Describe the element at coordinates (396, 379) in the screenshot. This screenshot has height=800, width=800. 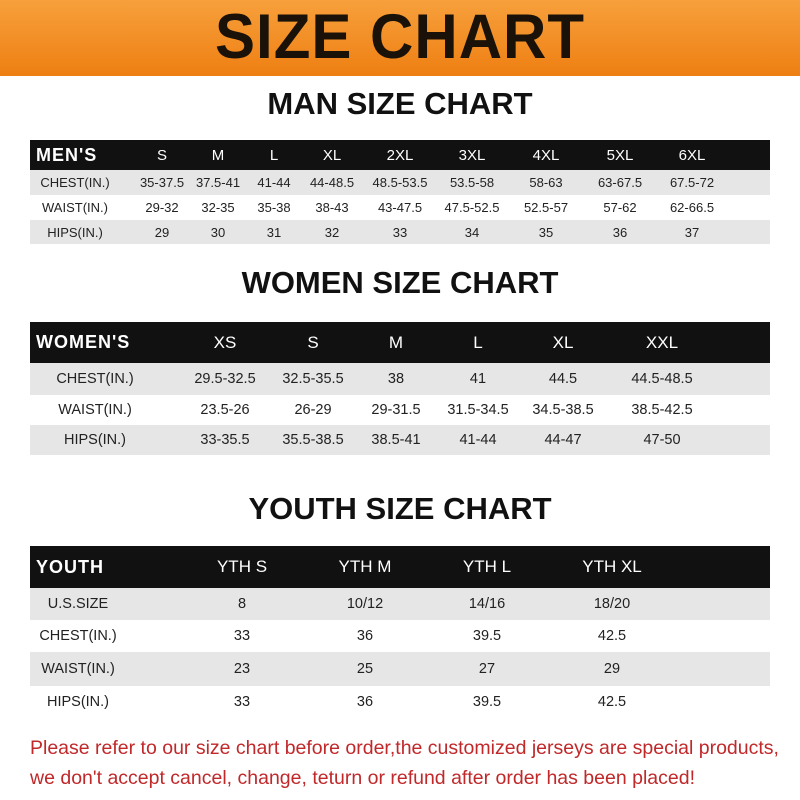
I see `measurement-cell: 38` at that location.